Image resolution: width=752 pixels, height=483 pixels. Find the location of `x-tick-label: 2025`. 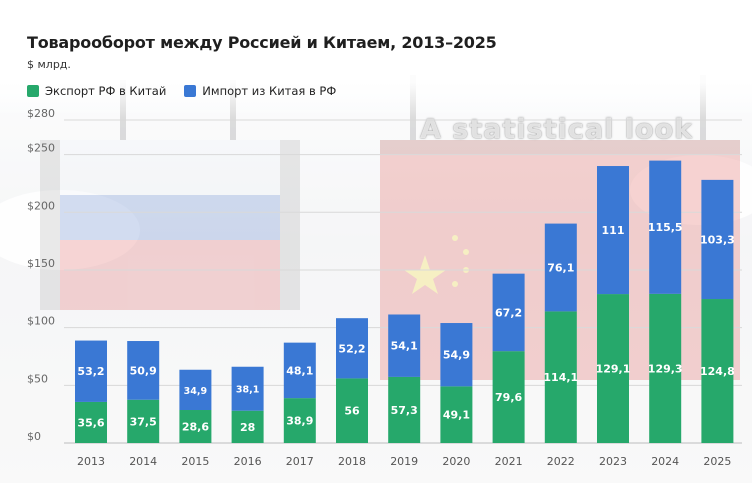

x-tick-label: 2025 is located at coordinates (717, 461).